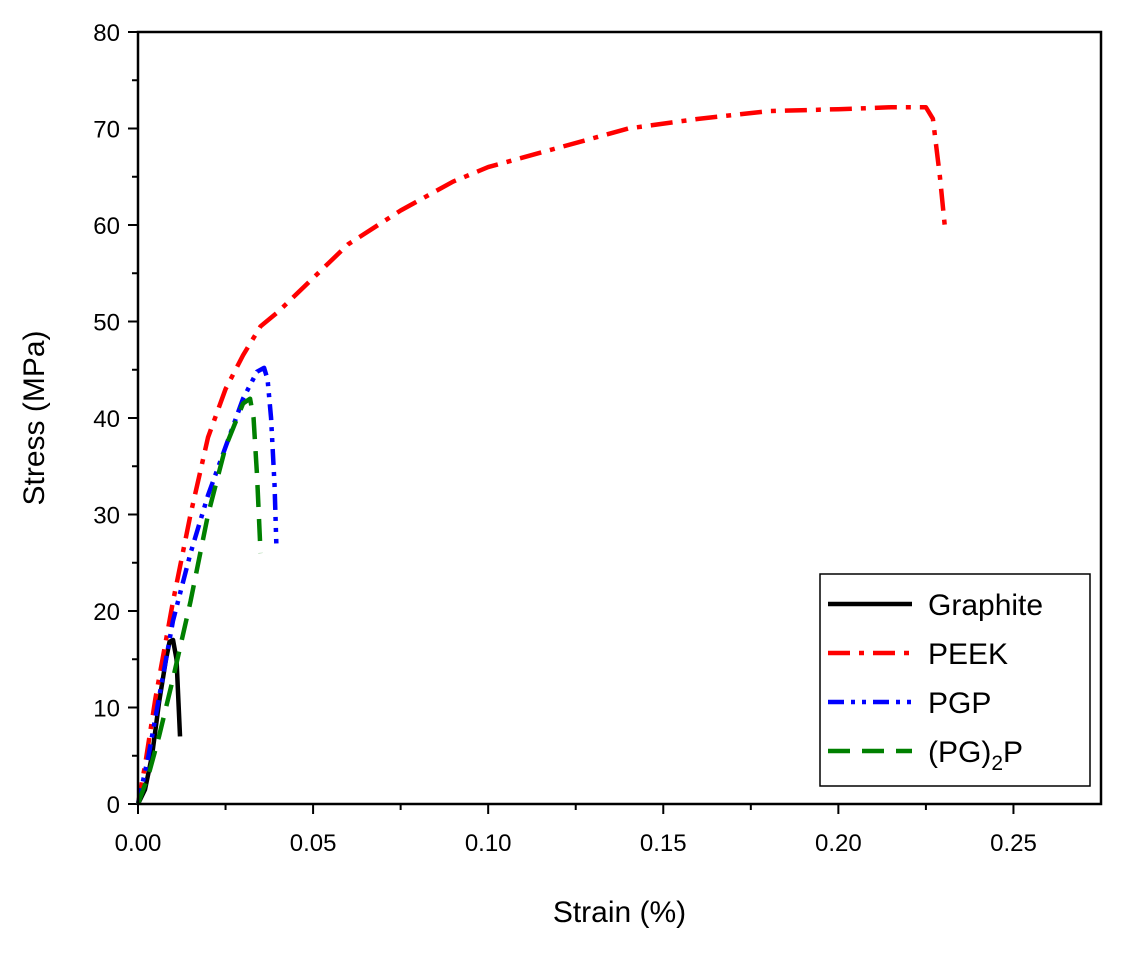  What do you see at coordinates (663, 843) in the screenshot?
I see `x-tick-label: 0.15` at bounding box center [663, 843].